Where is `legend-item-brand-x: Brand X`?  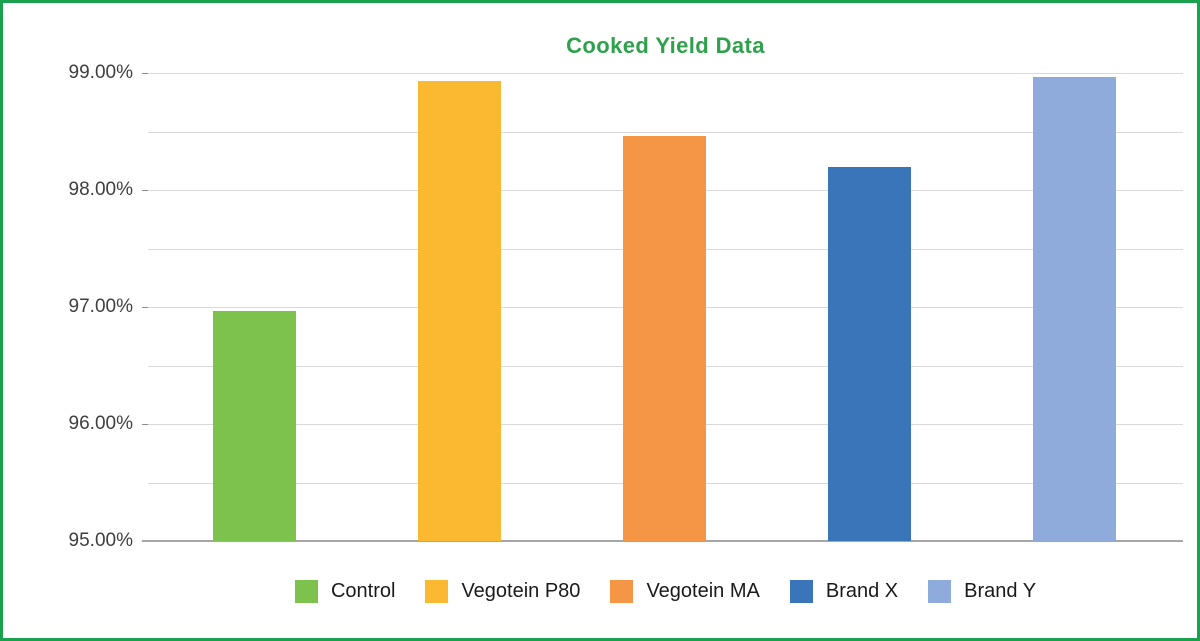
legend-item-brand-x: Brand X is located at coordinates (844, 591).